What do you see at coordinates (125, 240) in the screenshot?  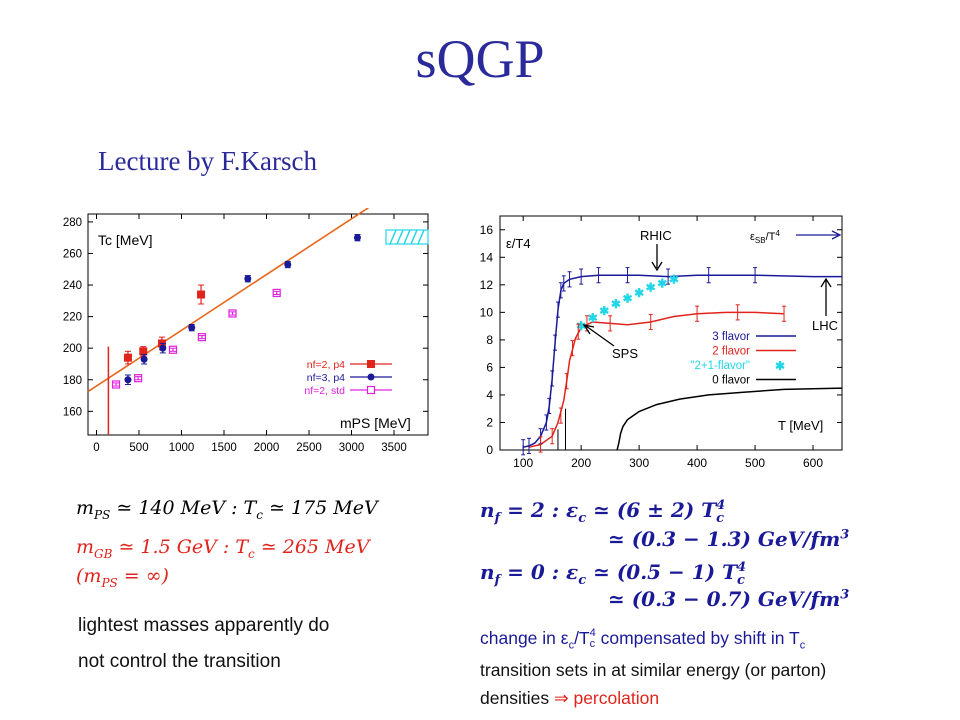 I see `y-axis-label: Tc [MeV]` at bounding box center [125, 240].